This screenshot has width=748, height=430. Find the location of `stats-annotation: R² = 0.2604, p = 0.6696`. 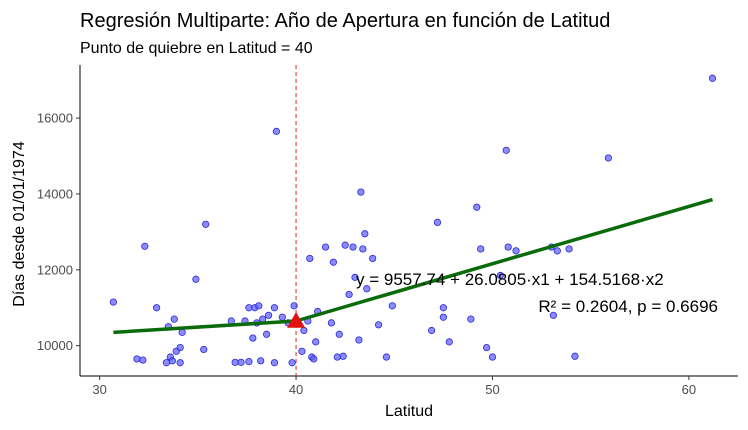

stats-annotation: R² = 0.2604, p = 0.6696 is located at coordinates (628, 306).